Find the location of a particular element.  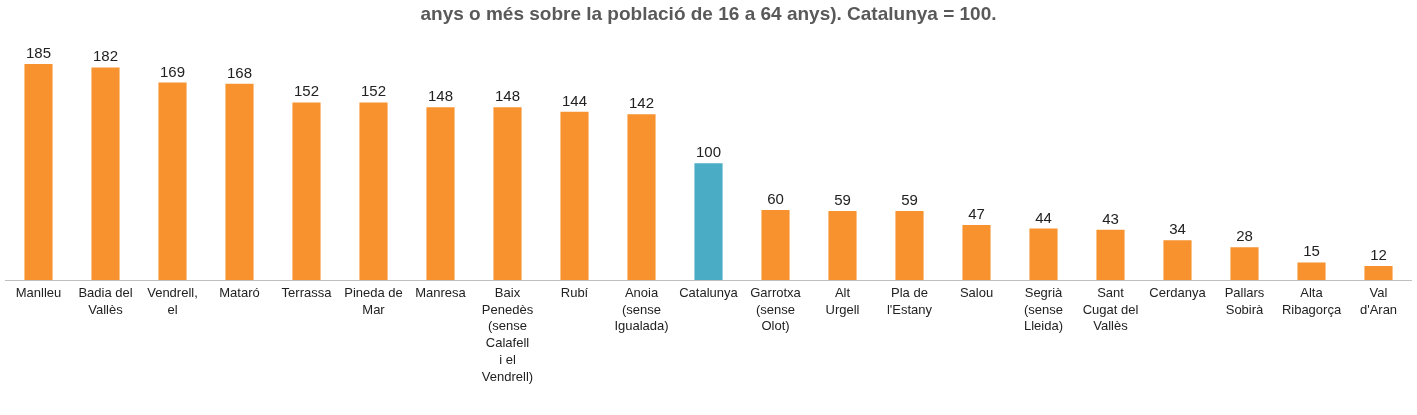

x-tick-label: Manlleu is located at coordinates (38, 292).